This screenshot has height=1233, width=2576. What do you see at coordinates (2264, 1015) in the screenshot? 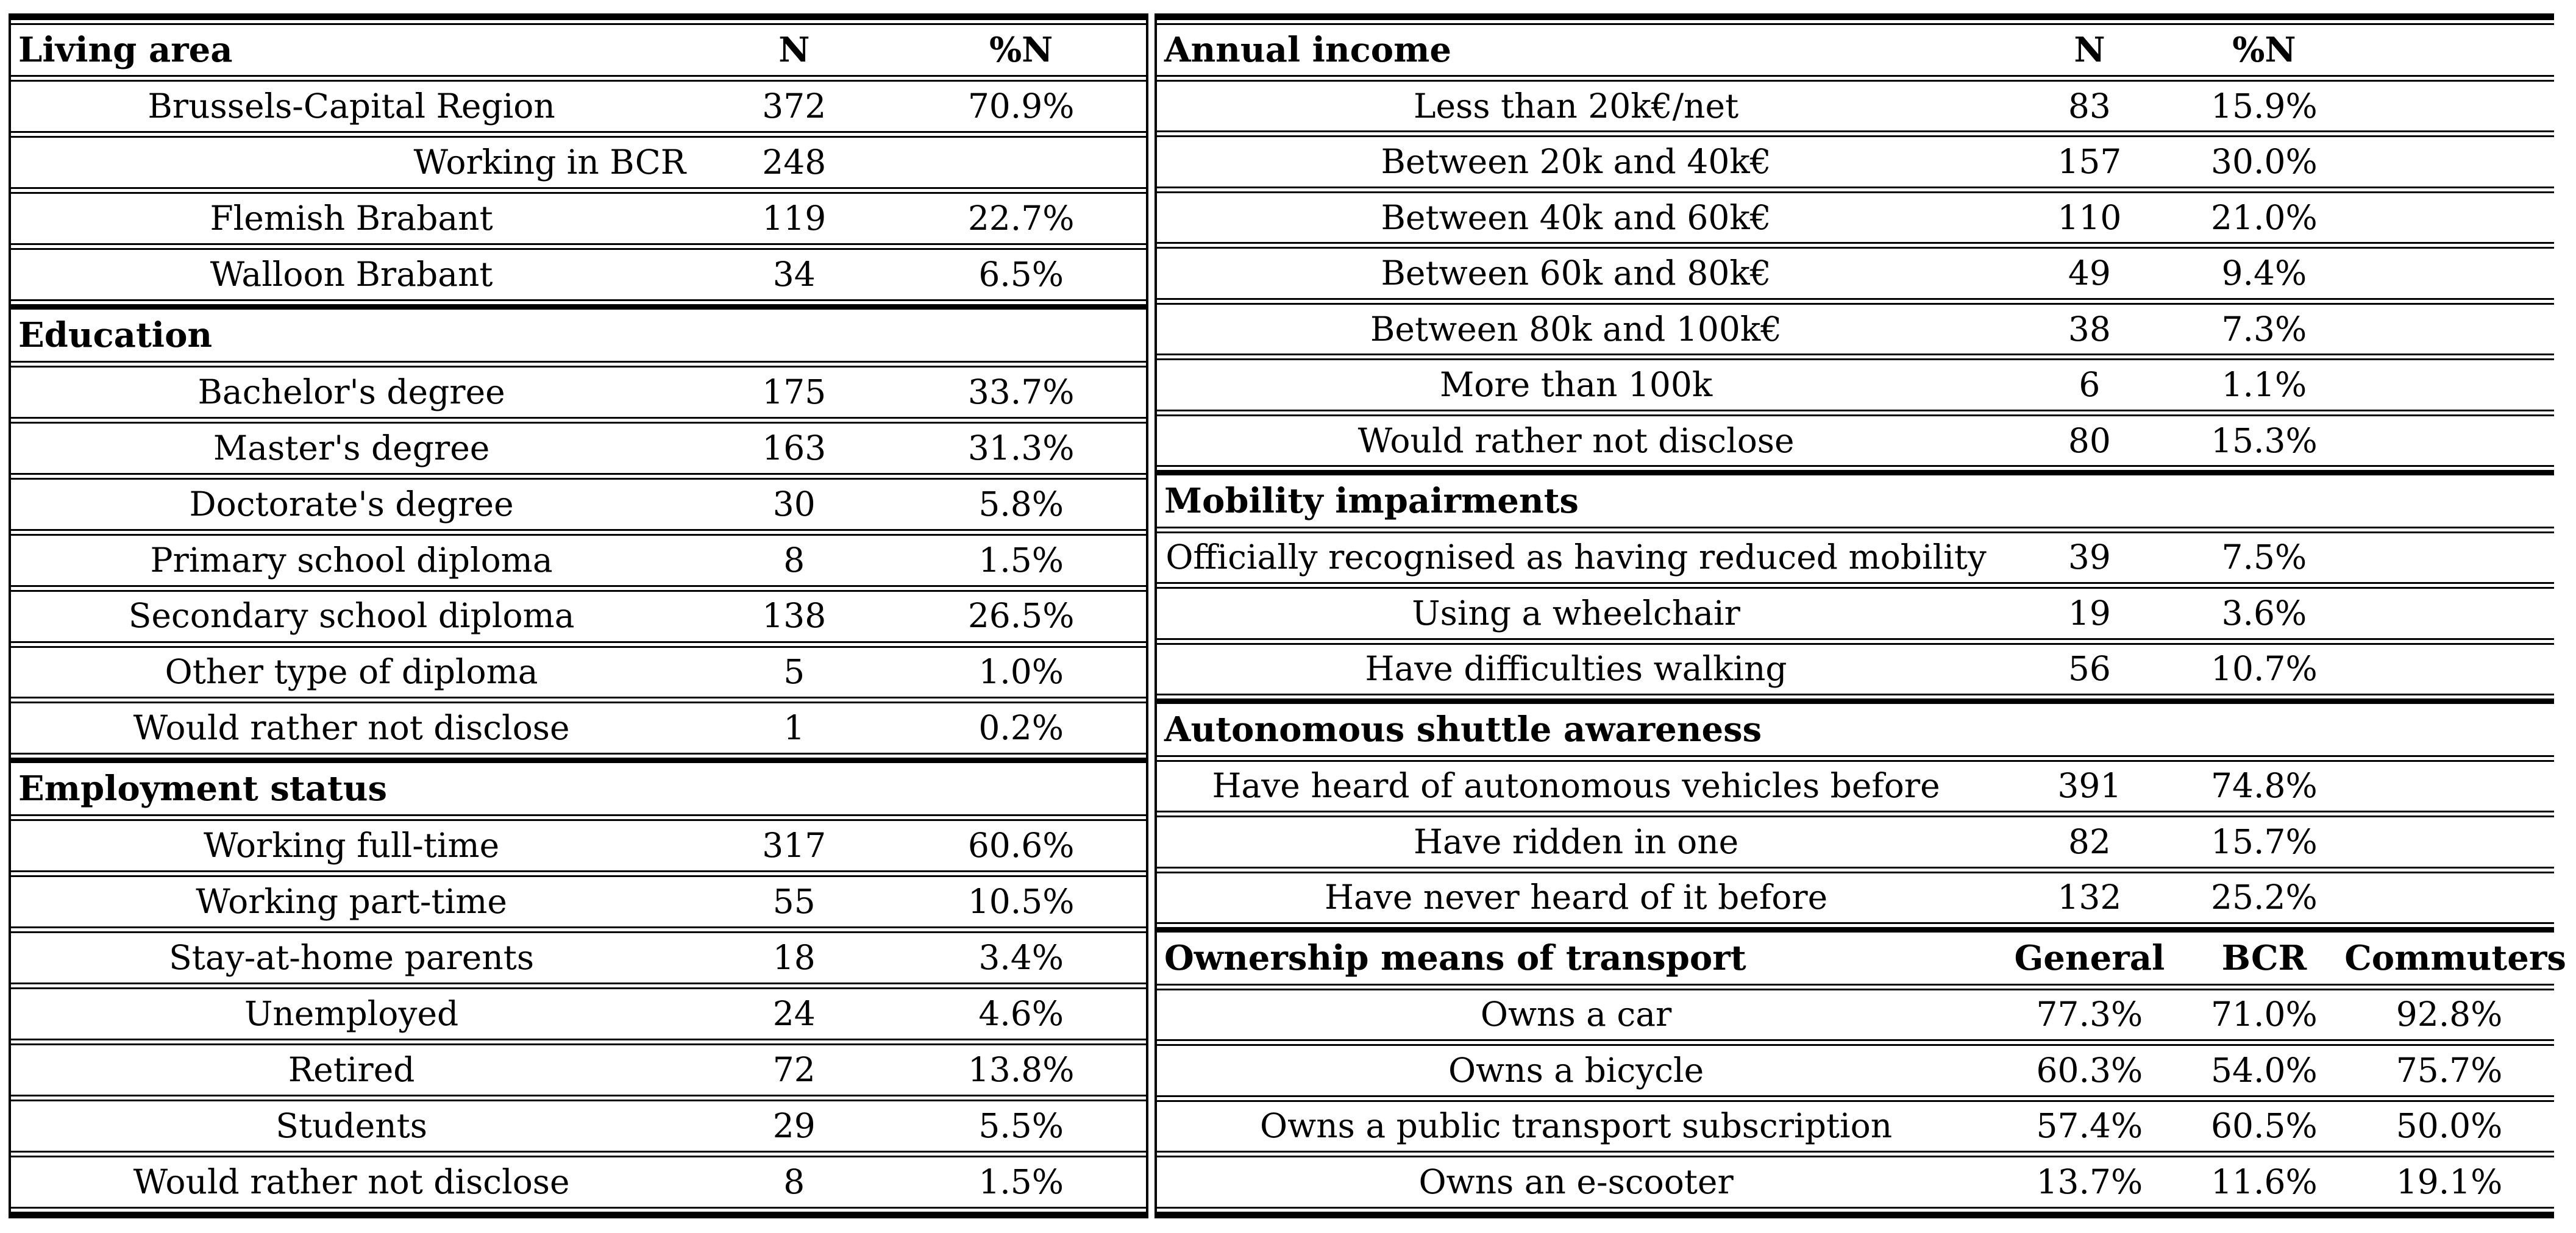
I see `cell-value: 71.0%` at bounding box center [2264, 1015].